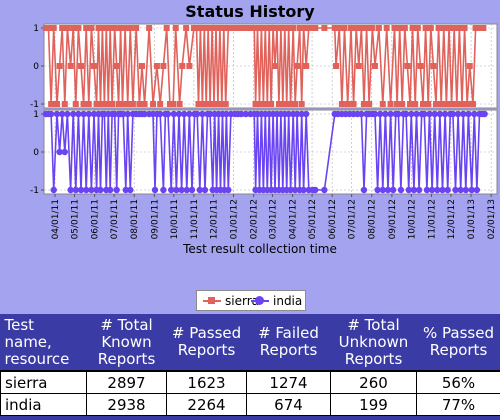  Describe the element at coordinates (126, 382) in the screenshot. I see `cell-total-known: 2897` at that location.